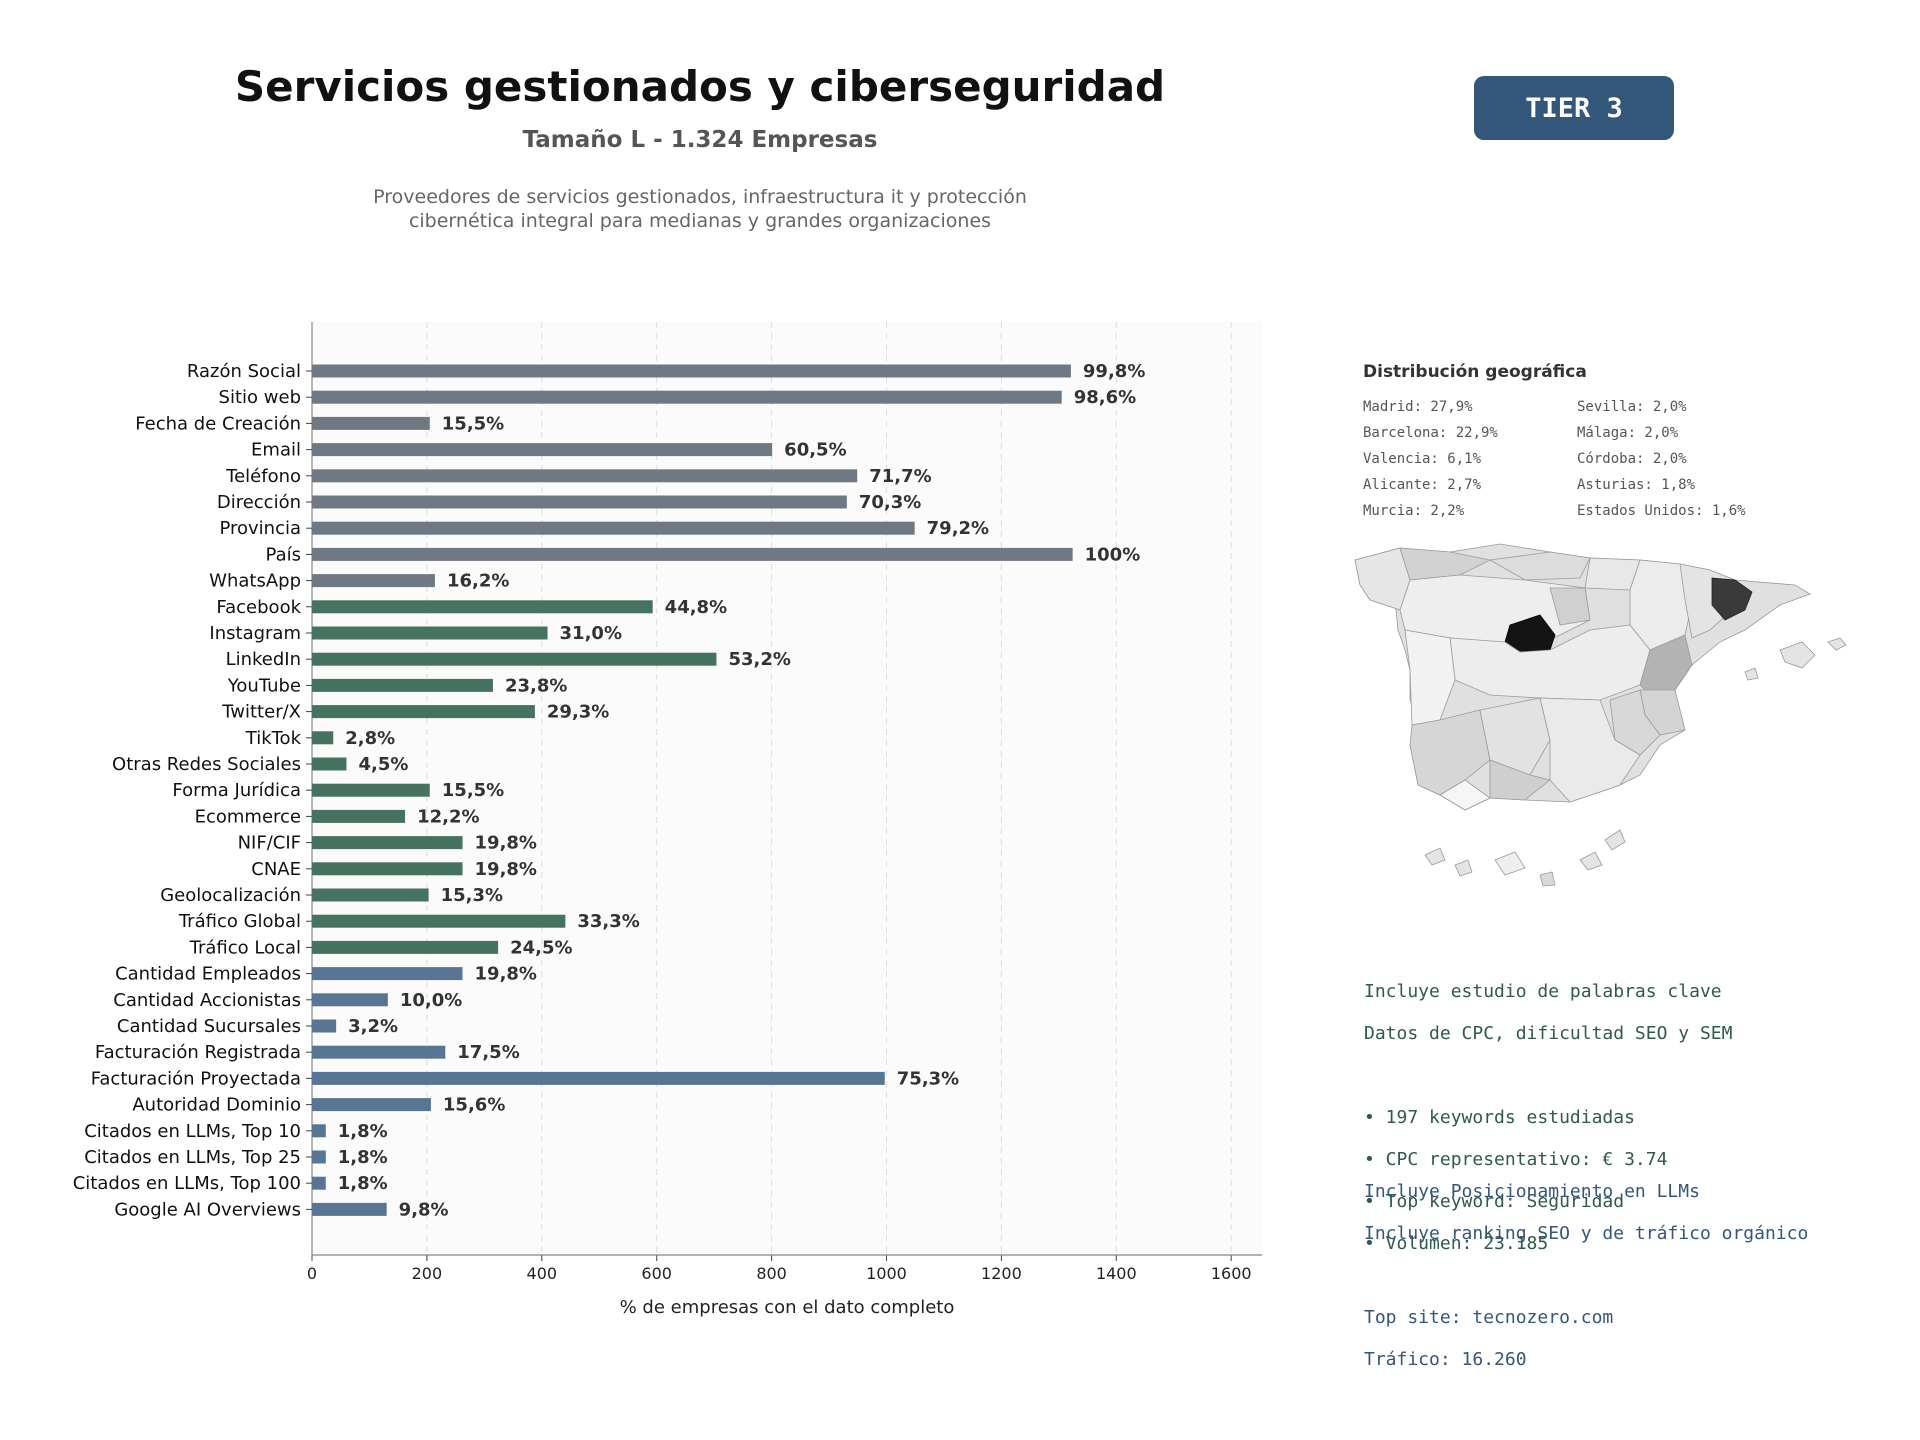 This screenshot has height=1440, width=1920. I want to click on llm-line: Top site: tecnozero.com, so click(1489, 1317).